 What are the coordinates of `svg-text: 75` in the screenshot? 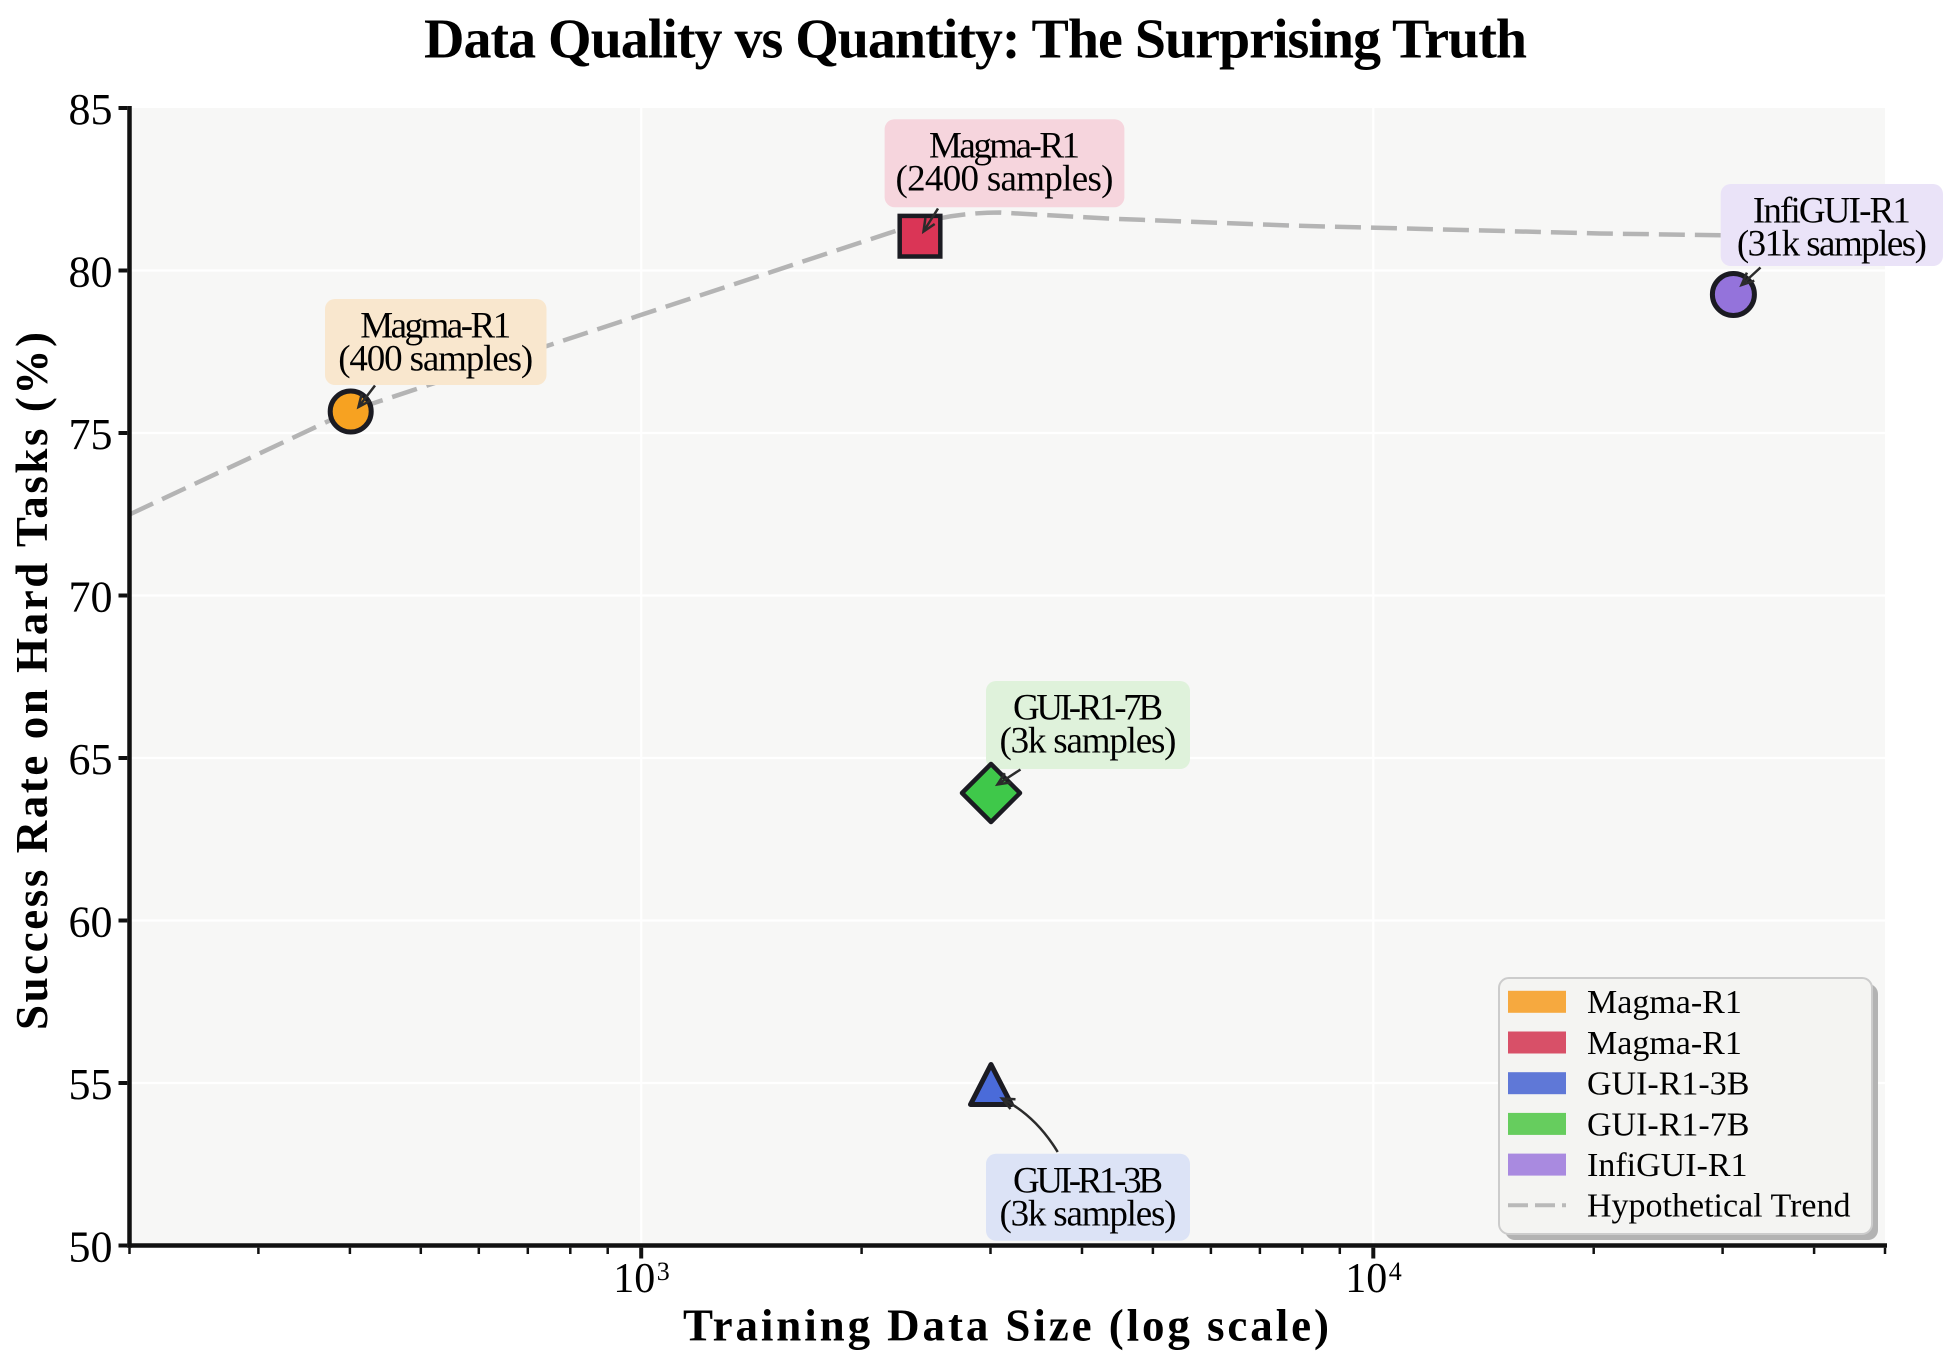 It's located at (91, 434).